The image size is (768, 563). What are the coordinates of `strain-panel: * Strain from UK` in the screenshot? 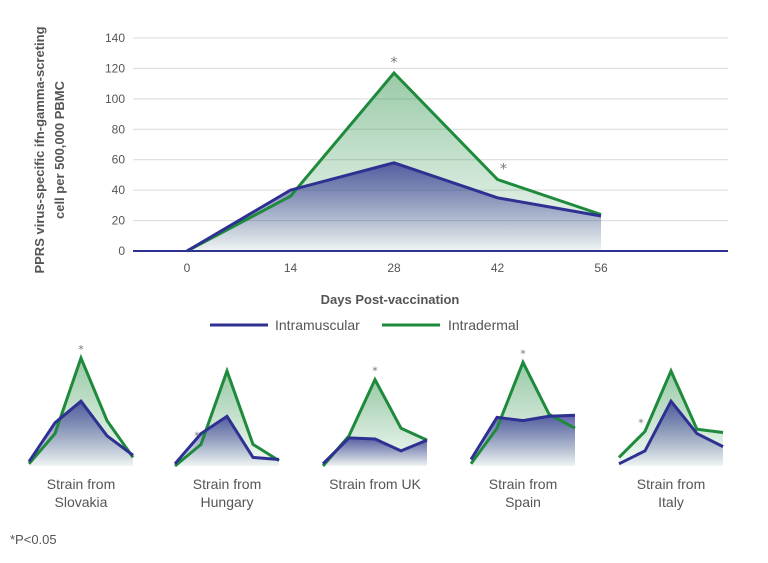 It's located at (374, 428).